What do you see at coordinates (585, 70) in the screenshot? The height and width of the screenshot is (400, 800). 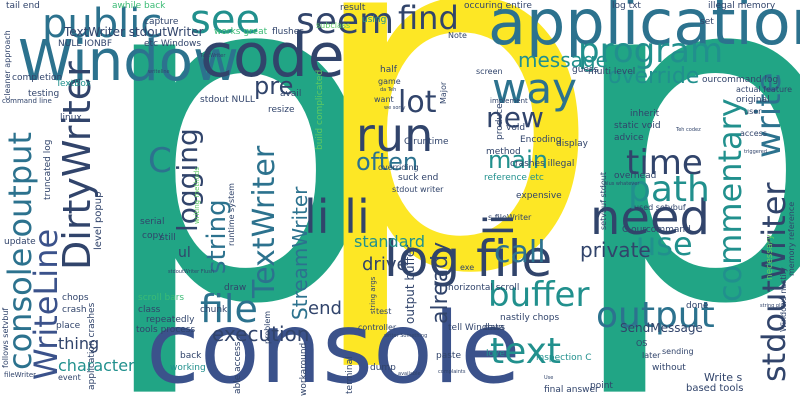 I see `word: guess` at bounding box center [585, 70].